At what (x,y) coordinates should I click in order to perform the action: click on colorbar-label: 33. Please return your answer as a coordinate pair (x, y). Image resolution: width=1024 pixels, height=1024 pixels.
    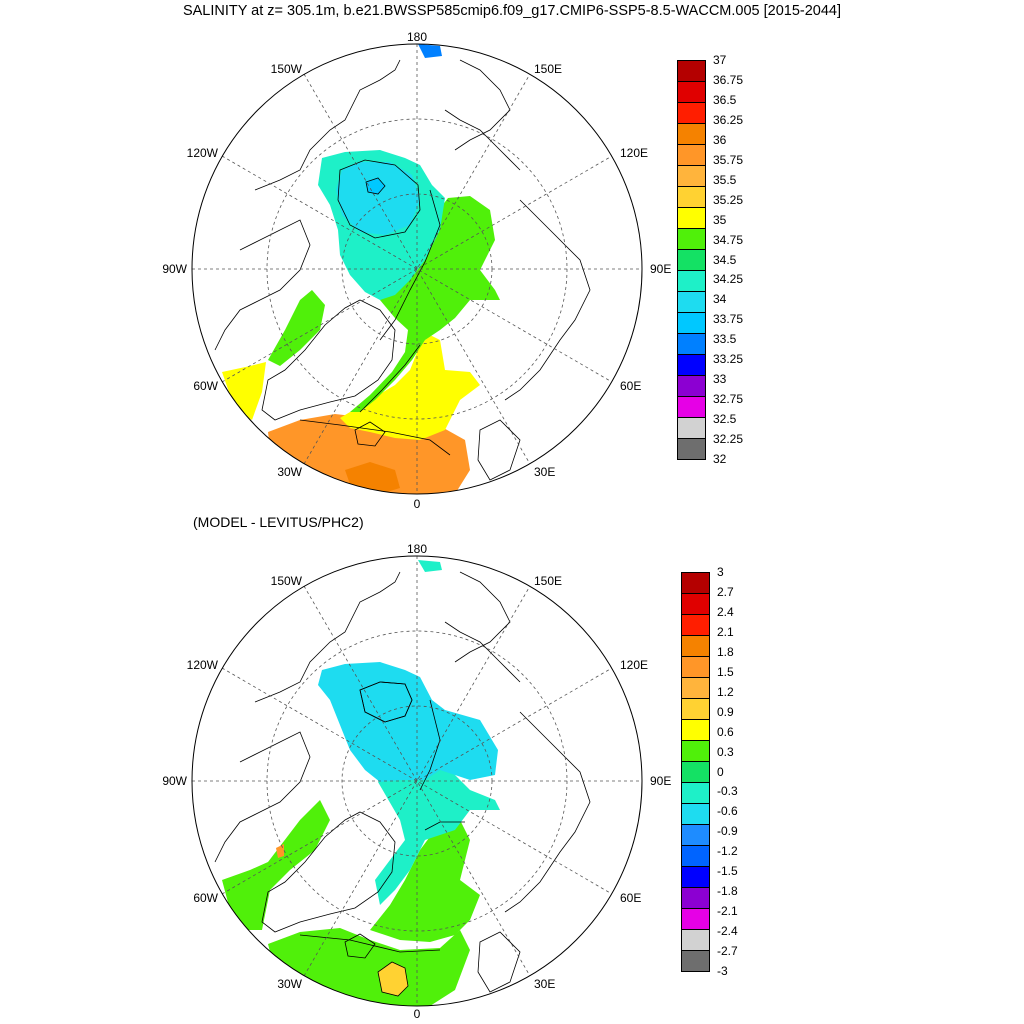
    Looking at the image, I should click on (720, 379).